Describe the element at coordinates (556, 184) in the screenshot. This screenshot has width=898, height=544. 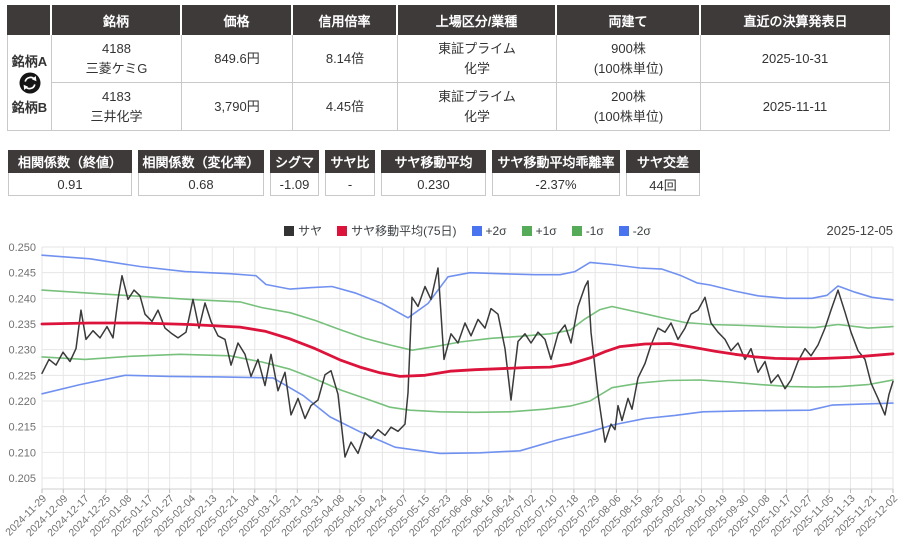
I see `stat-value: -2.37%` at that location.